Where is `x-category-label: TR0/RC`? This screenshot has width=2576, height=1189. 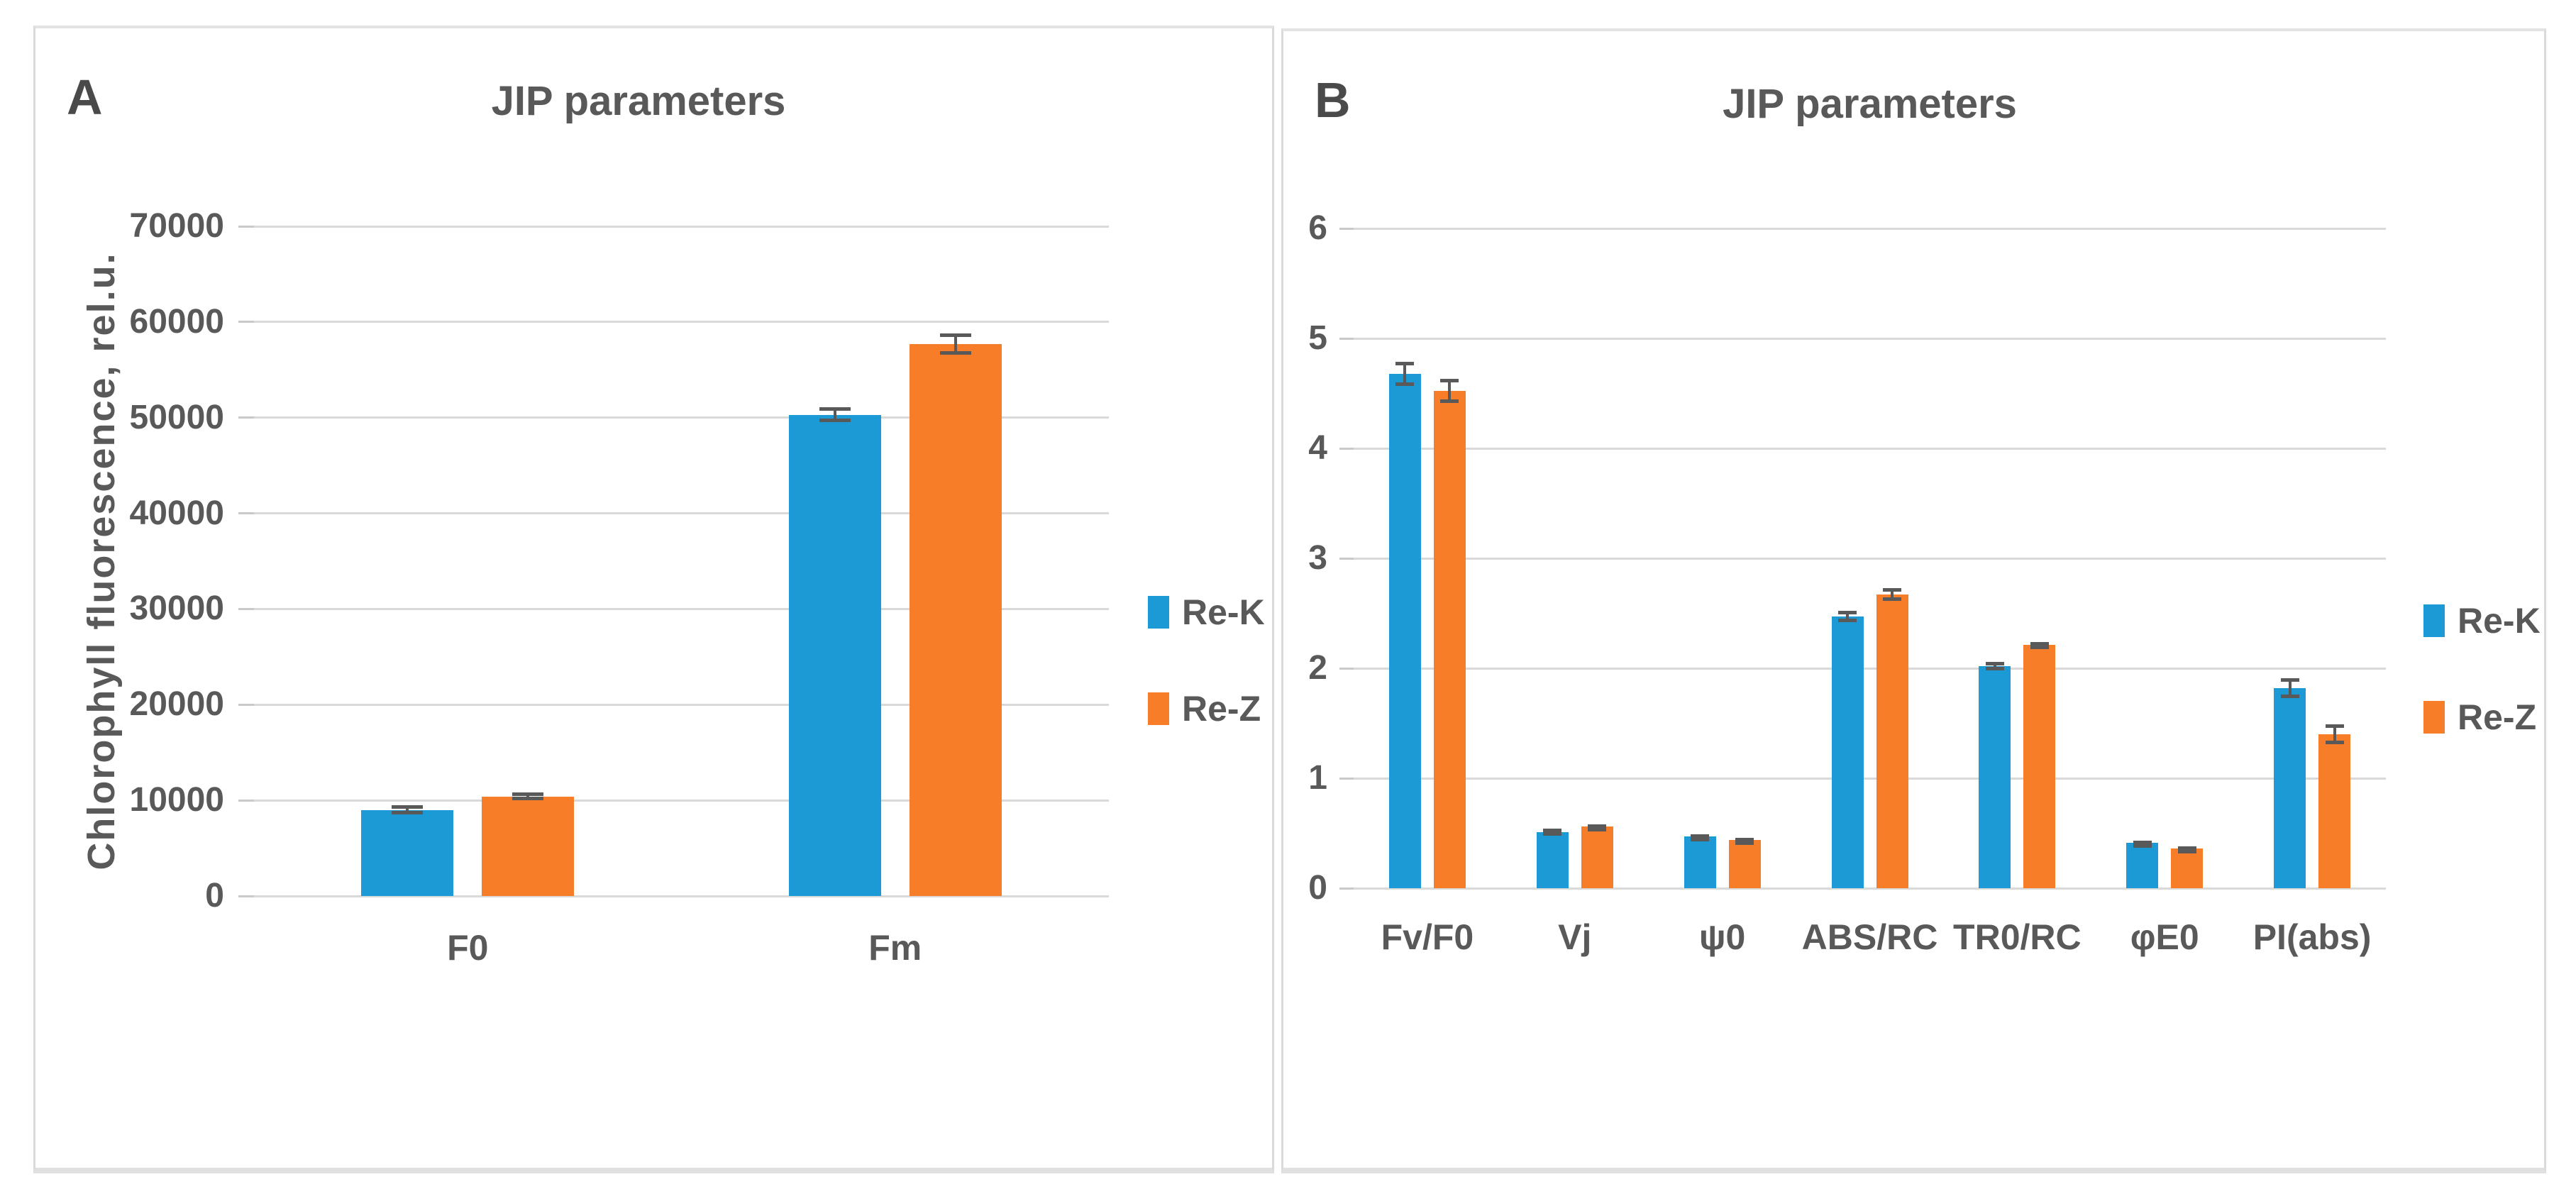
x-category-label: TR0/RC is located at coordinates (2017, 937).